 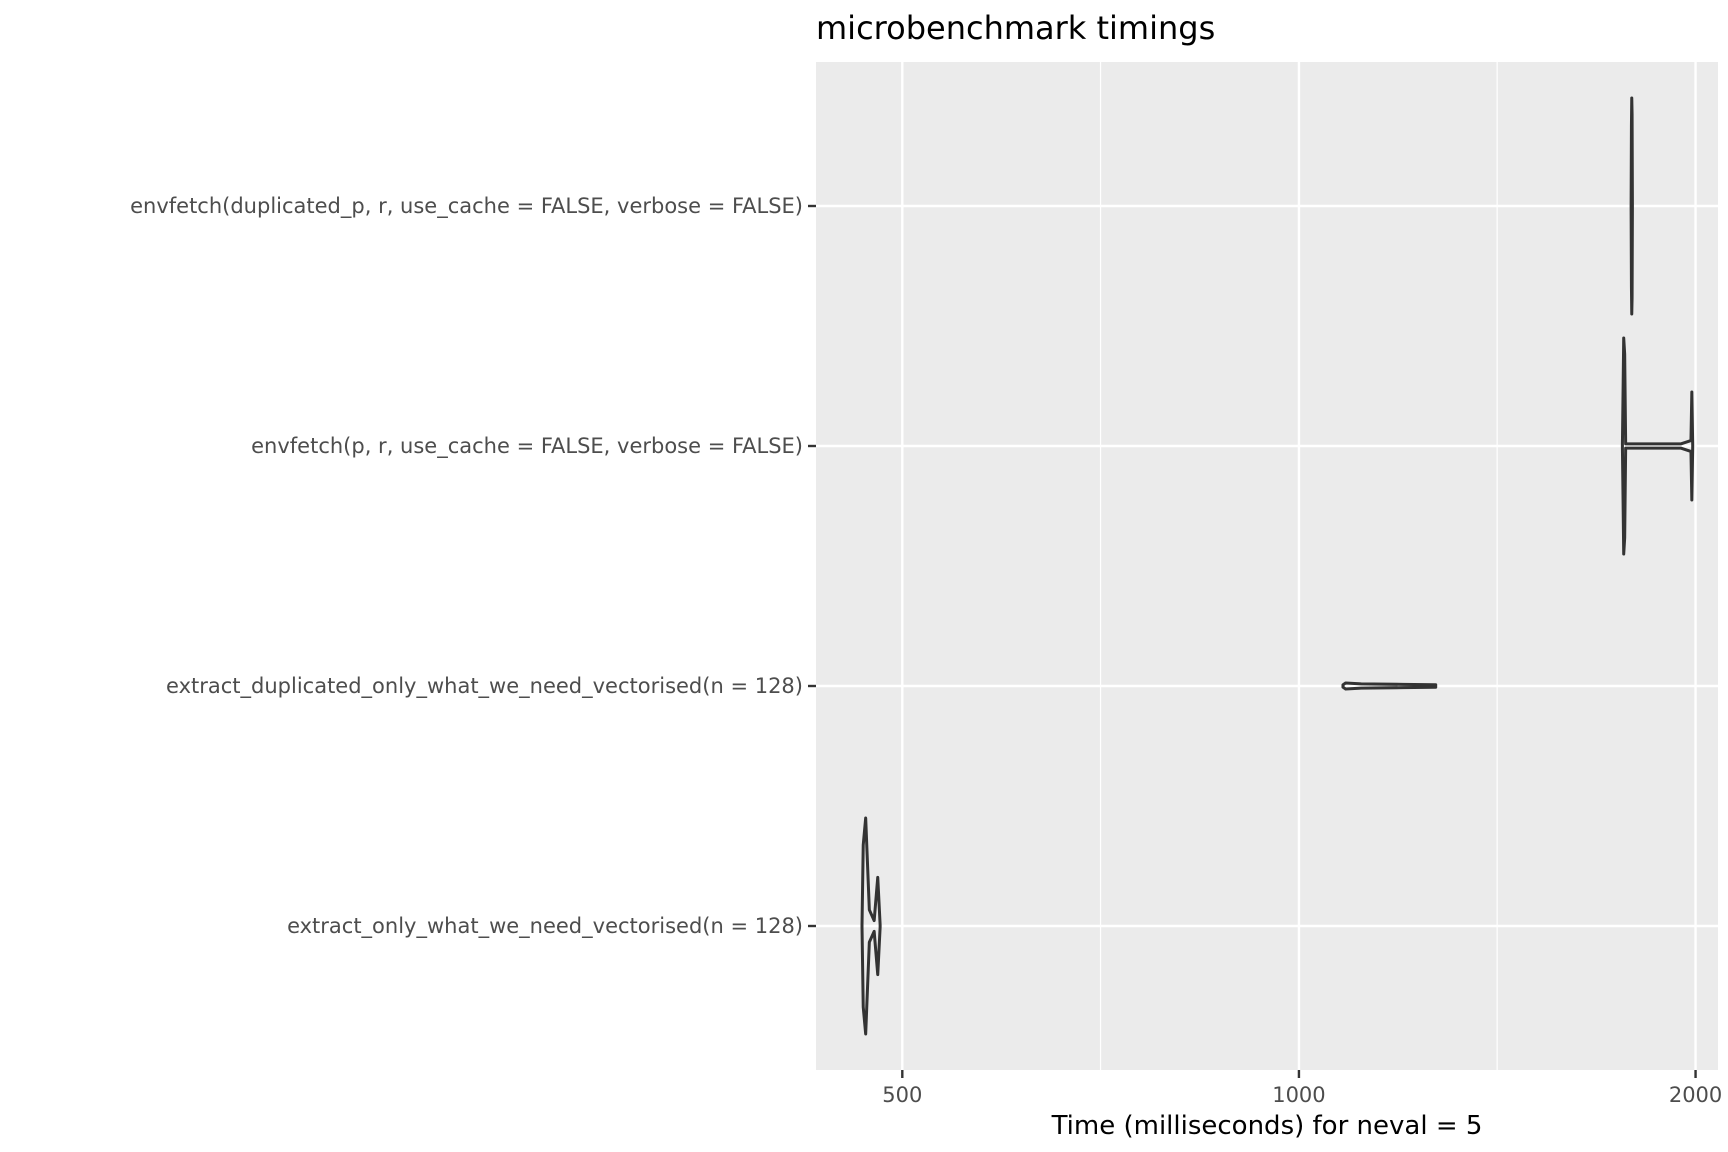 What do you see at coordinates (902, 1095) in the screenshot?
I see `x-tick-label-0: 500` at bounding box center [902, 1095].